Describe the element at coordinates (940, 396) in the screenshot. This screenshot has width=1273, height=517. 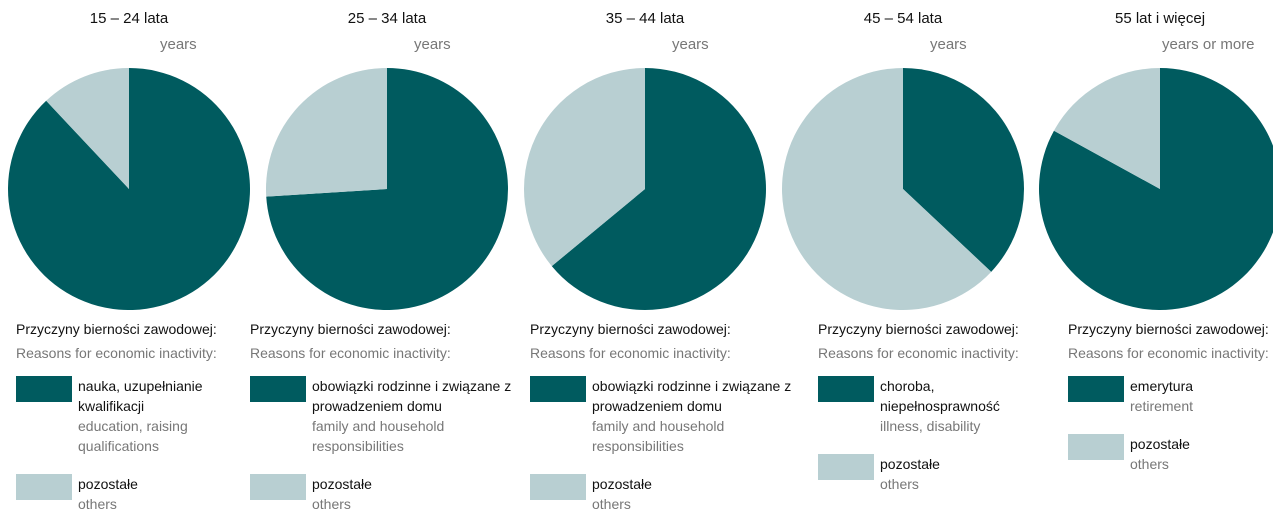
I see `legend-label: choroba, niepełnosprawność` at that location.